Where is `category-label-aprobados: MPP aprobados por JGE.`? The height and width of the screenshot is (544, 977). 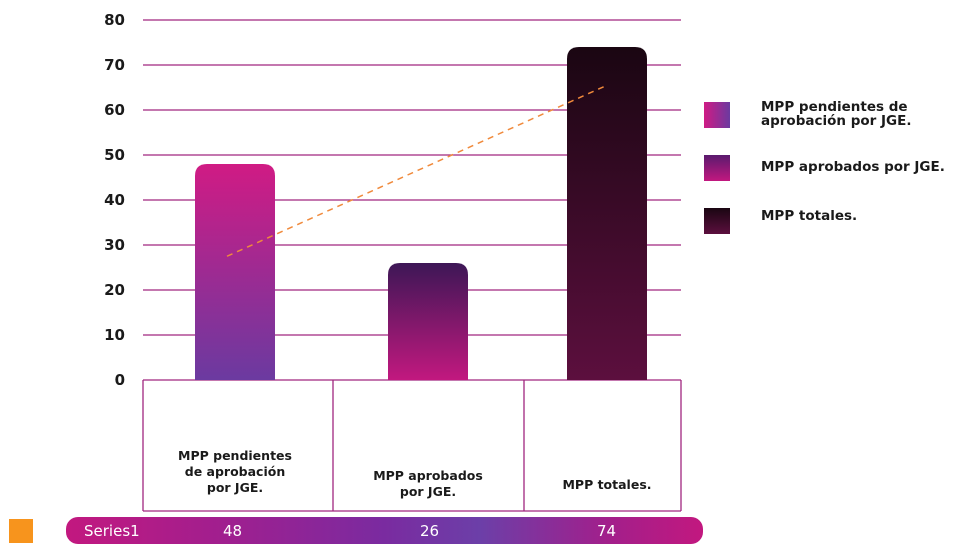 category-label-aprobados: MPP aprobados por JGE. is located at coordinates (428, 484).